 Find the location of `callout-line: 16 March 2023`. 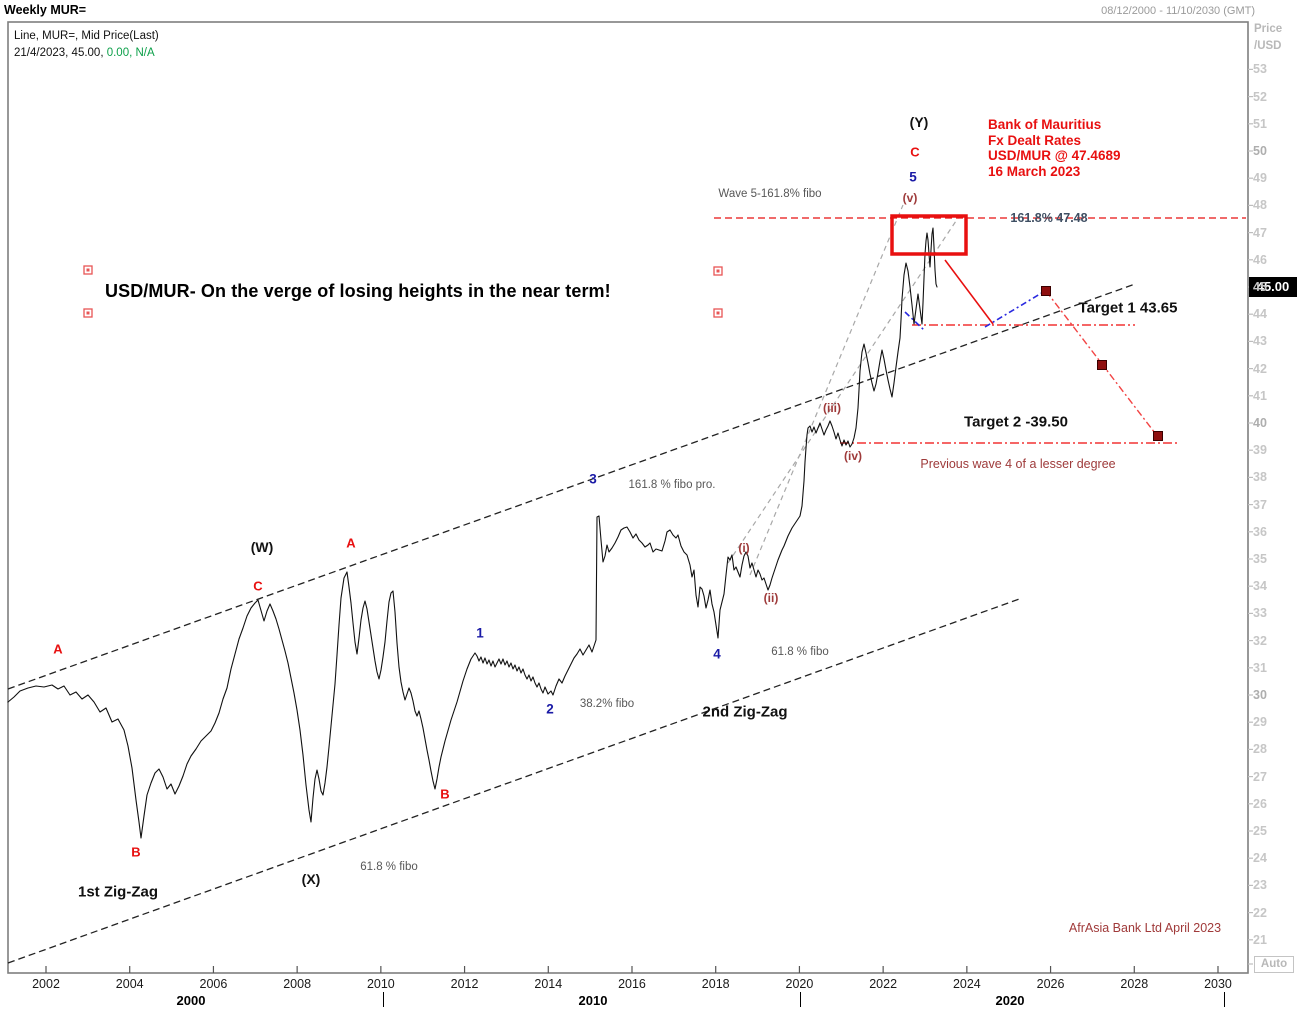

callout-line: 16 March 2023 is located at coordinates (1034, 171).